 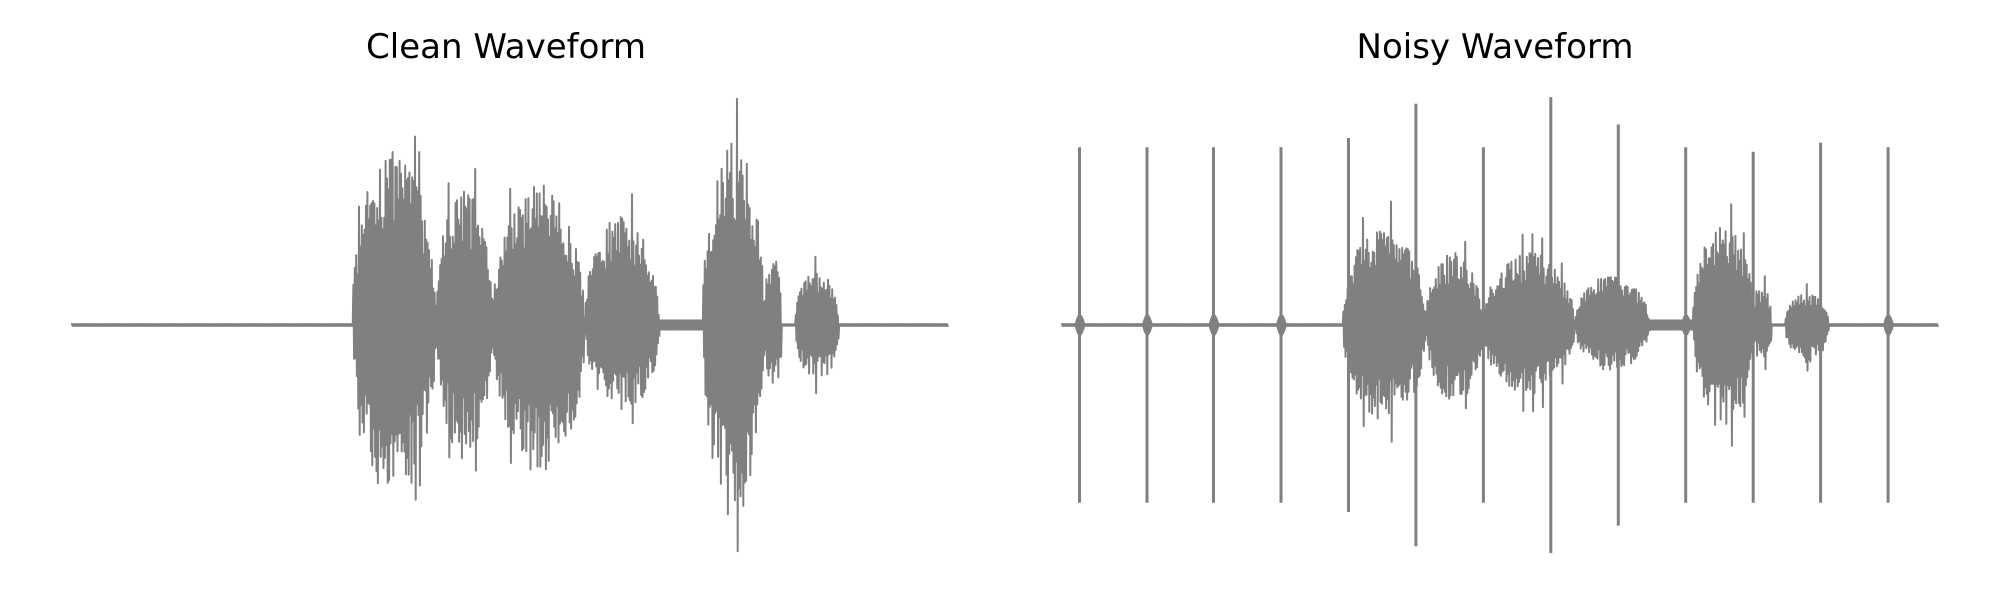 What do you see at coordinates (1495, 47) in the screenshot?
I see `noisy-waveform-title: Noisy Waveform` at bounding box center [1495, 47].